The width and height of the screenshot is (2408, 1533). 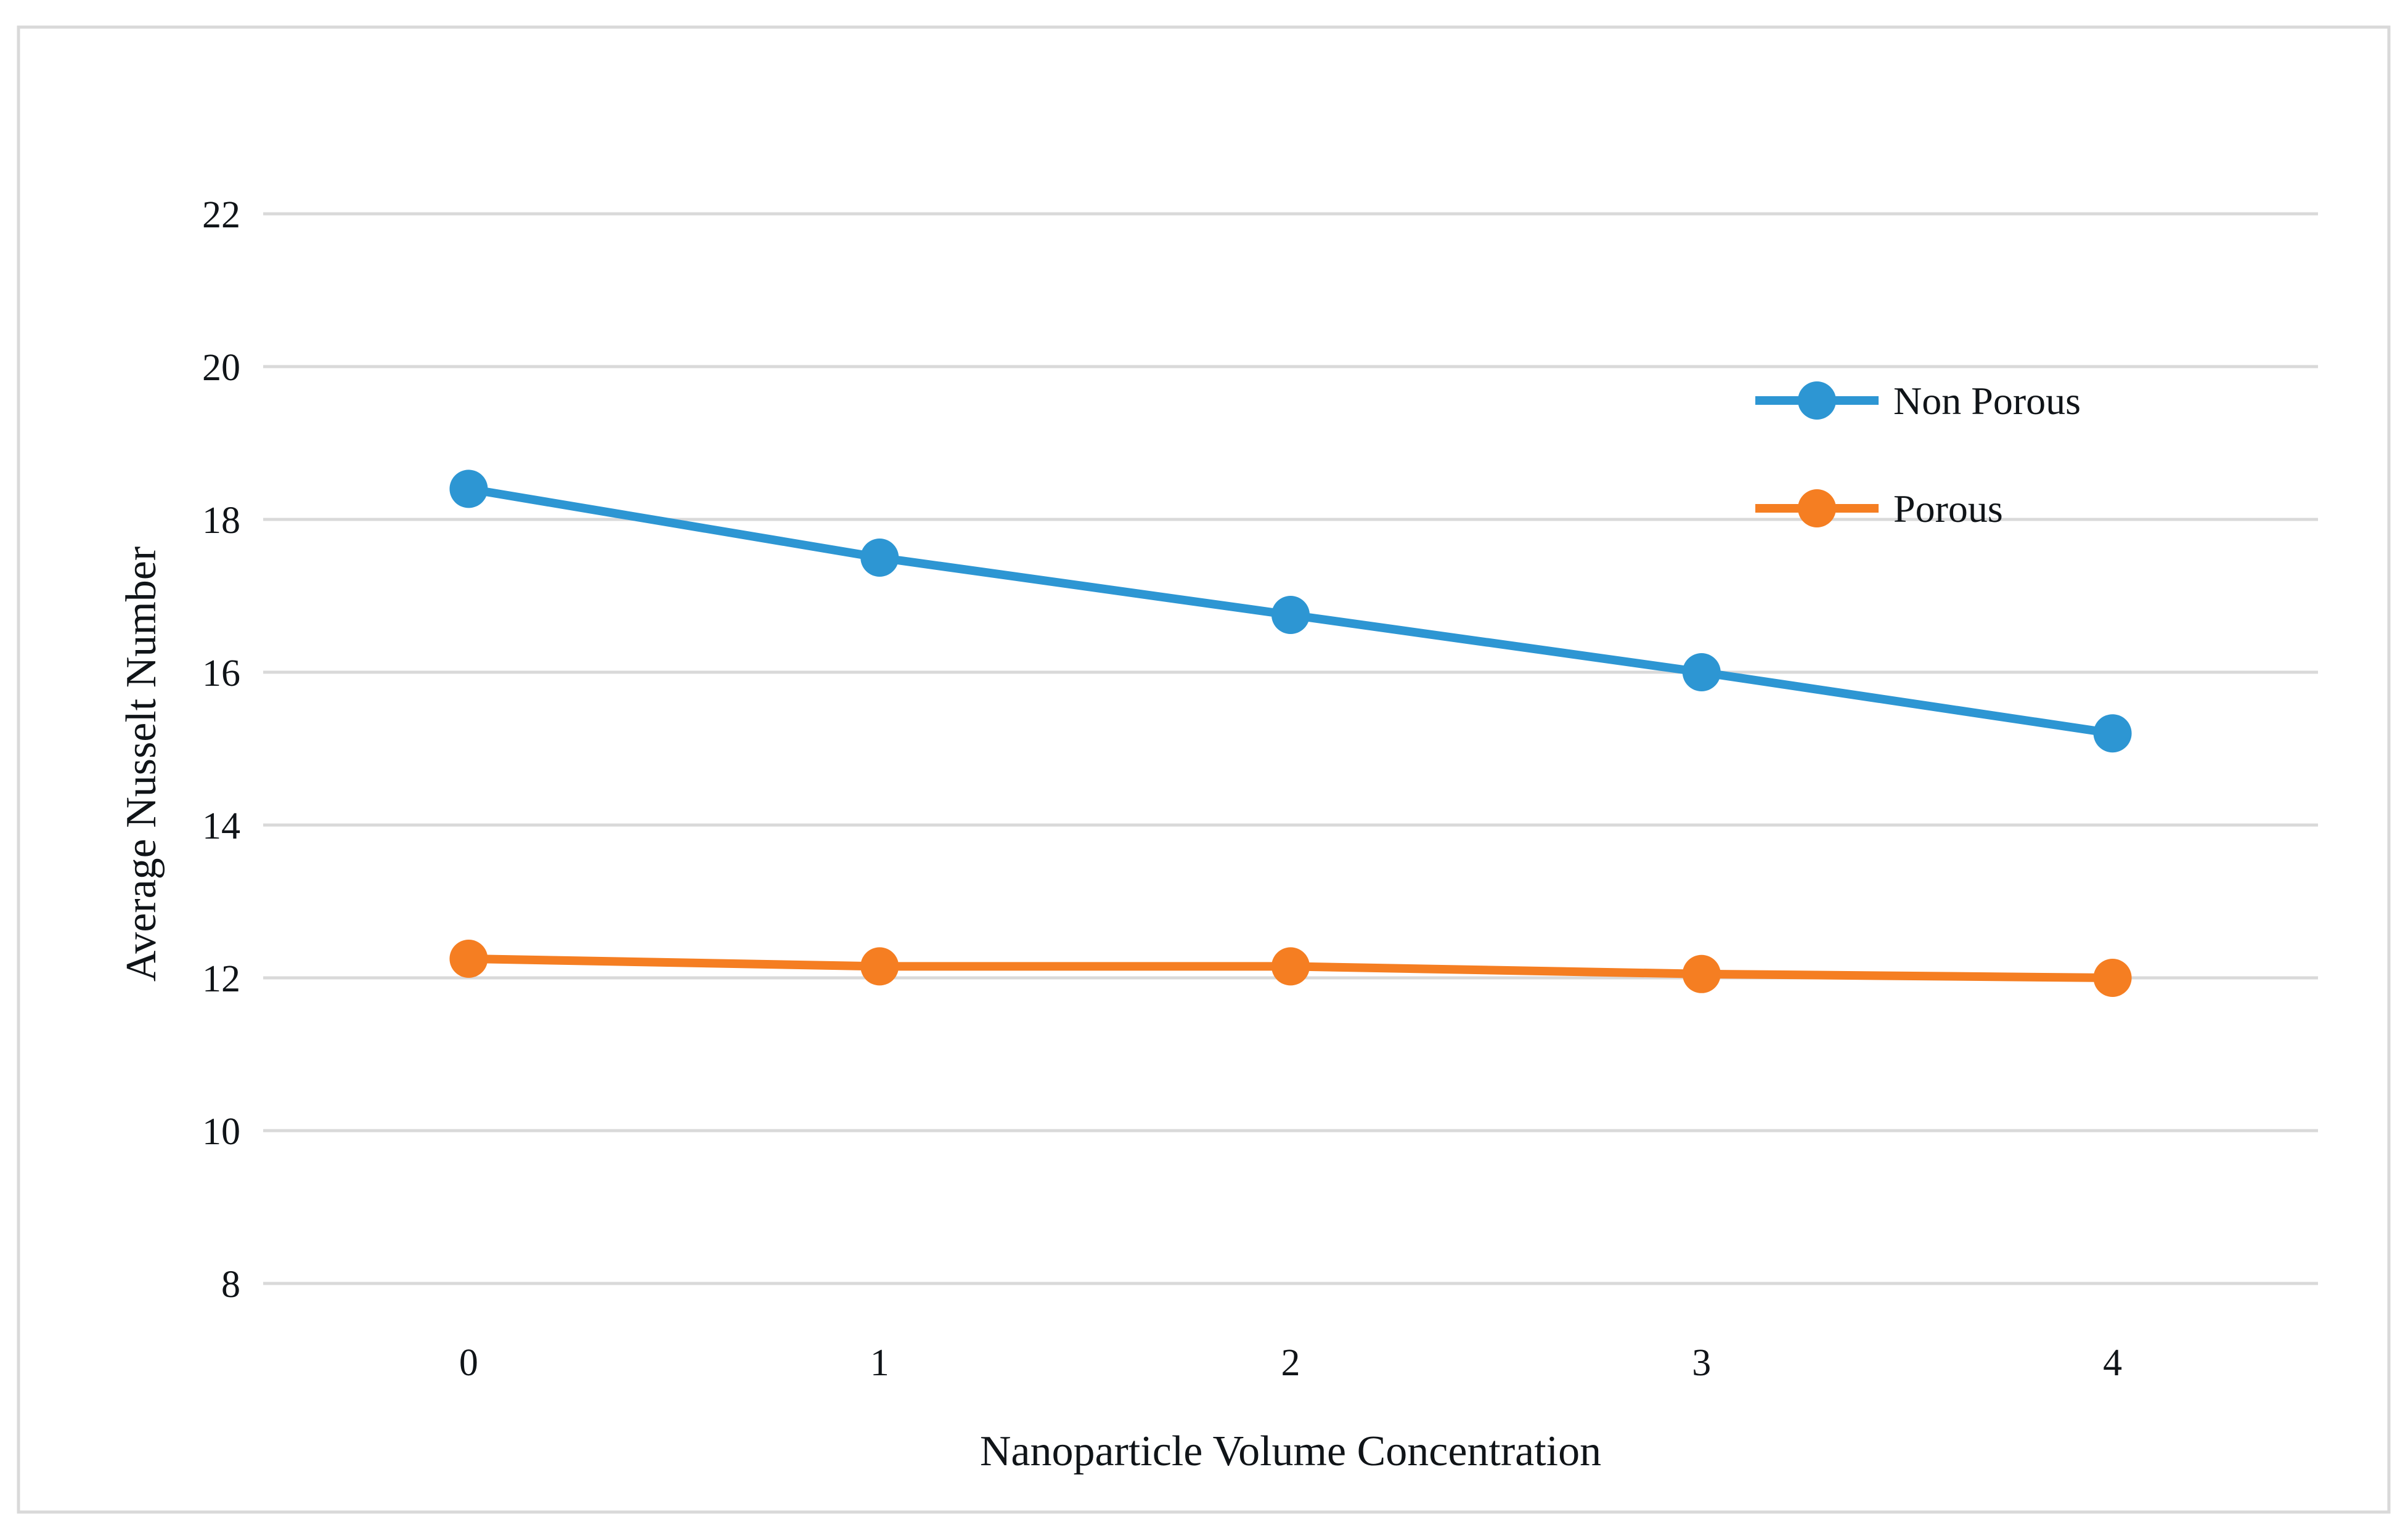 I want to click on legend: Non Porous Porous, so click(x=1918, y=455).